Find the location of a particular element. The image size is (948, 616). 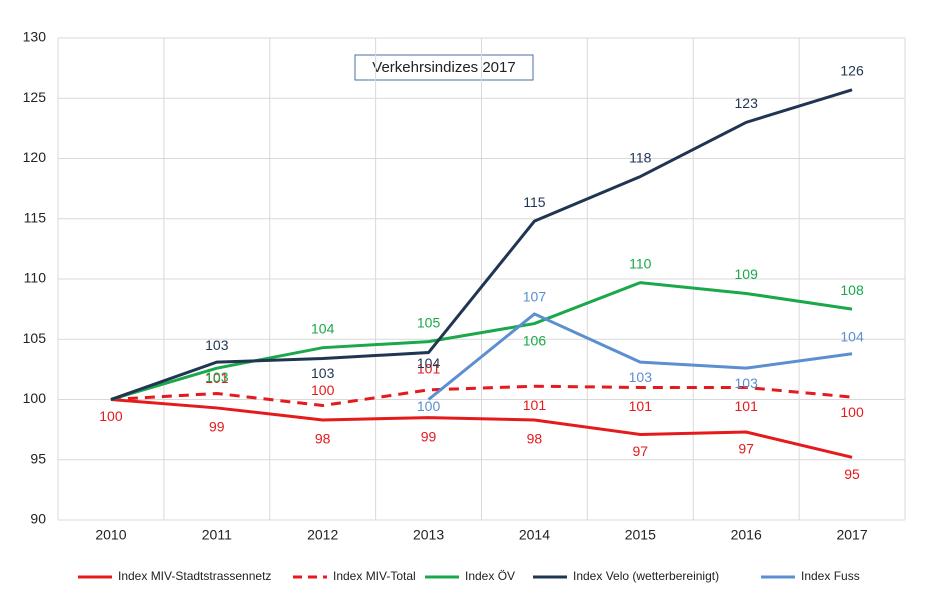

x-tick-label: 2012 is located at coordinates (322, 535).